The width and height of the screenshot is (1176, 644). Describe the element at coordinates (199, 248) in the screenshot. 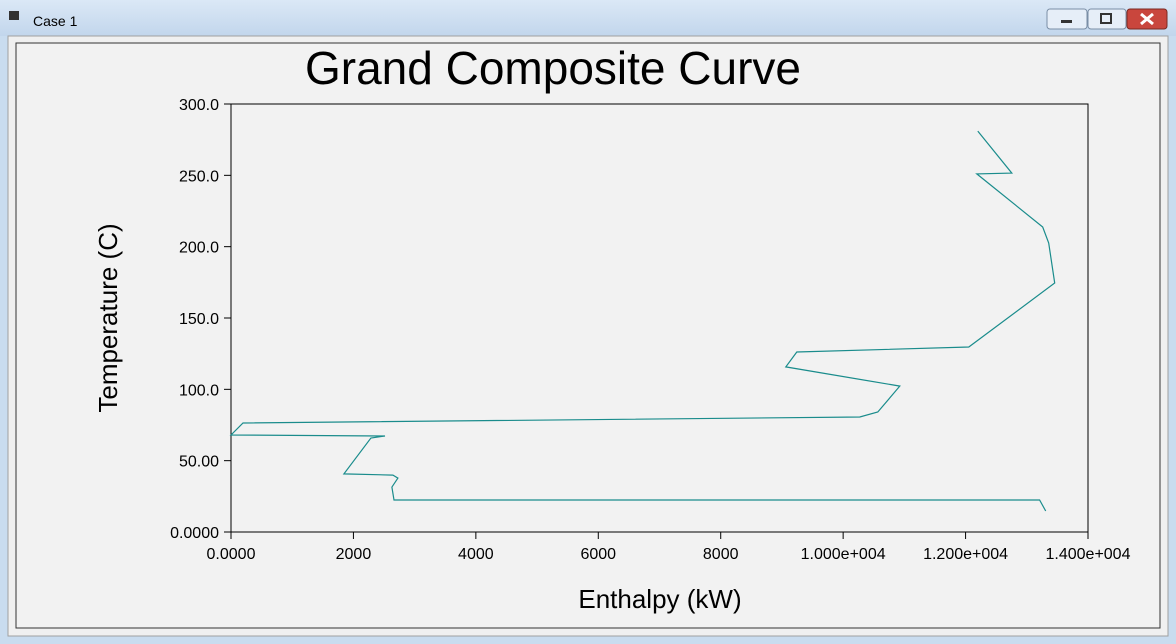

I see `y-tick-label: 200.0` at that location.